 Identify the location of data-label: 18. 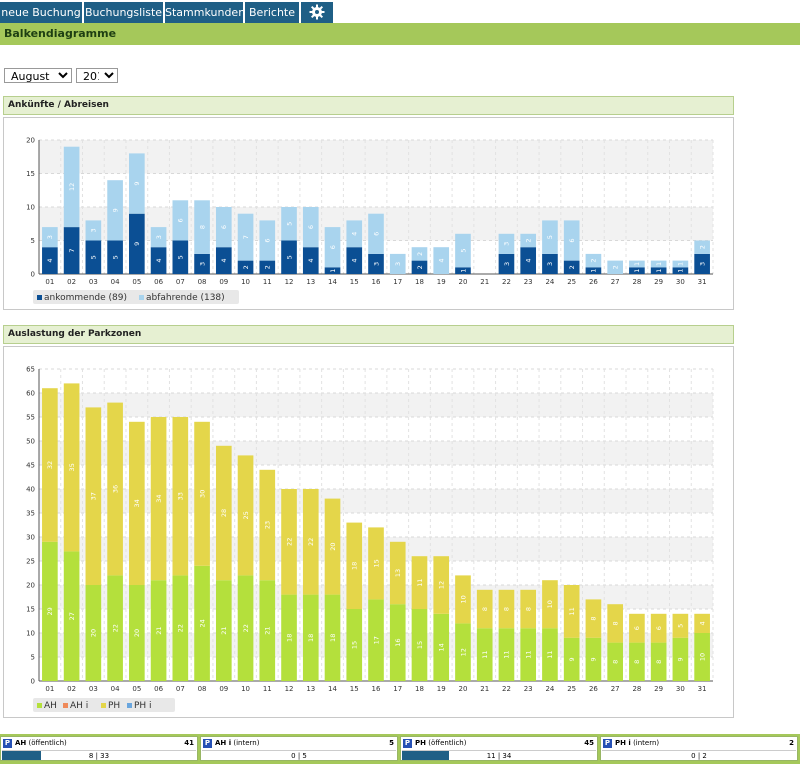
(289, 638).